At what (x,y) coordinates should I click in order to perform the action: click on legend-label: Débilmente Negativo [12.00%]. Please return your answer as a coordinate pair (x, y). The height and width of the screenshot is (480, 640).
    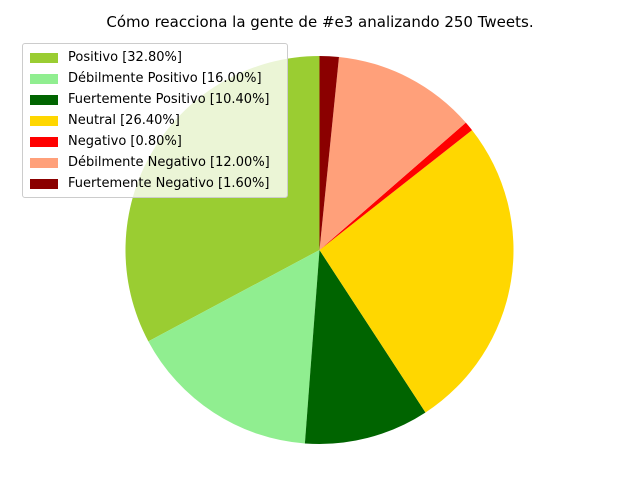
    Looking at the image, I should click on (169, 162).